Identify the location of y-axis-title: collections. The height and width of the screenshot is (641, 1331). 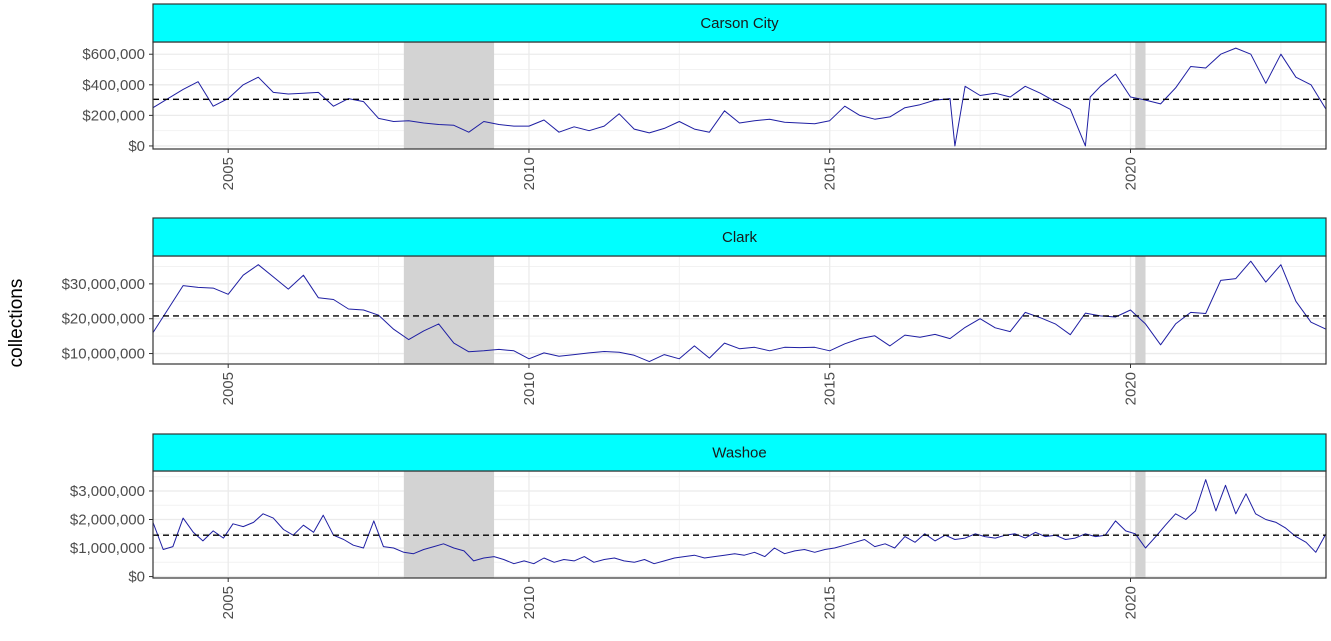
(16, 323).